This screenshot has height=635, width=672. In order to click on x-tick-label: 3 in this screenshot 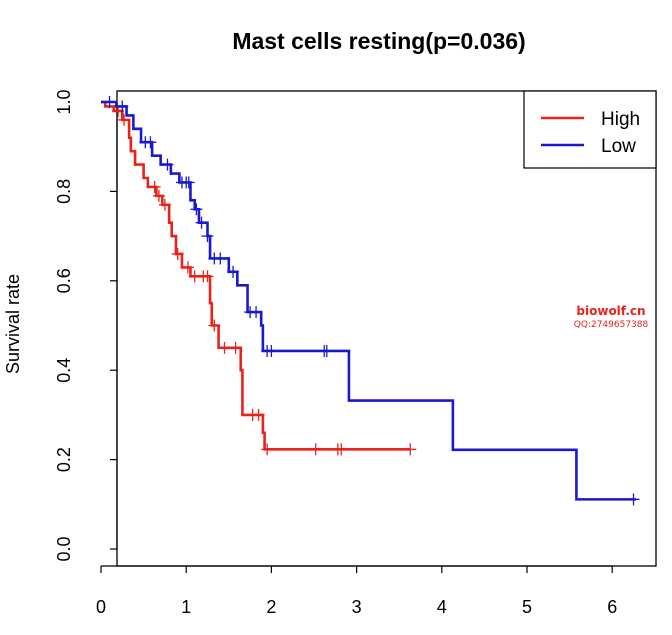, I will do `click(357, 607)`.